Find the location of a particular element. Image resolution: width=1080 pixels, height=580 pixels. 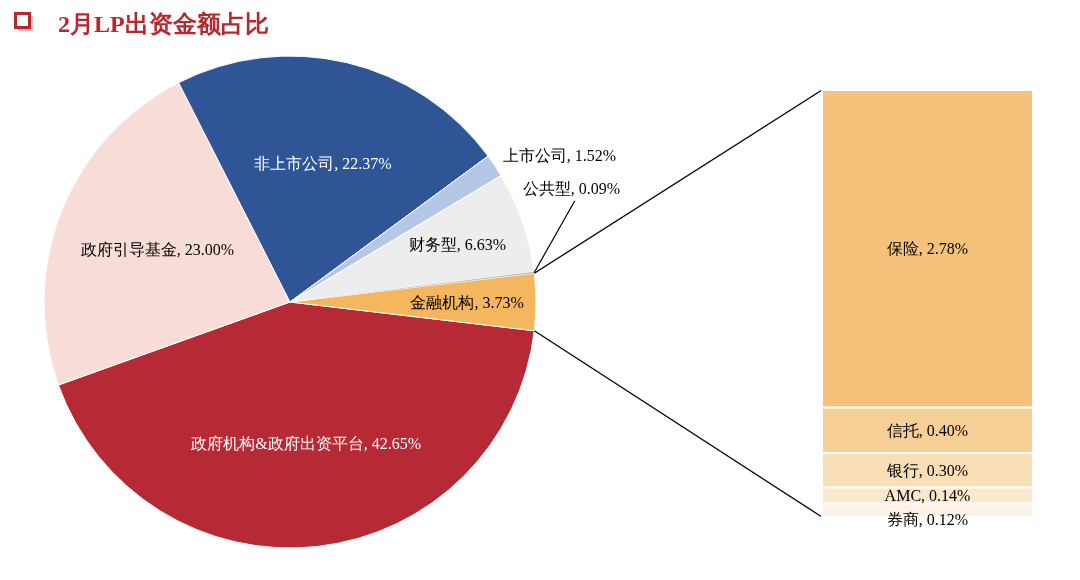

data-label: 保险, 2.78% is located at coordinates (927, 249).